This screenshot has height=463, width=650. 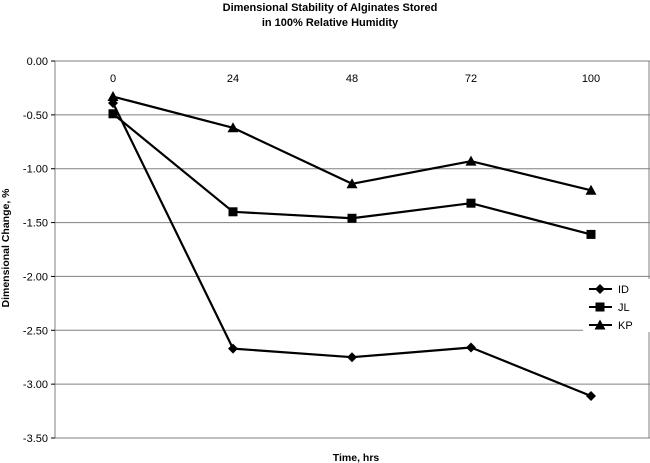 I want to click on chart-title-line-2: in 100% Relative Humidity, so click(x=330, y=23).